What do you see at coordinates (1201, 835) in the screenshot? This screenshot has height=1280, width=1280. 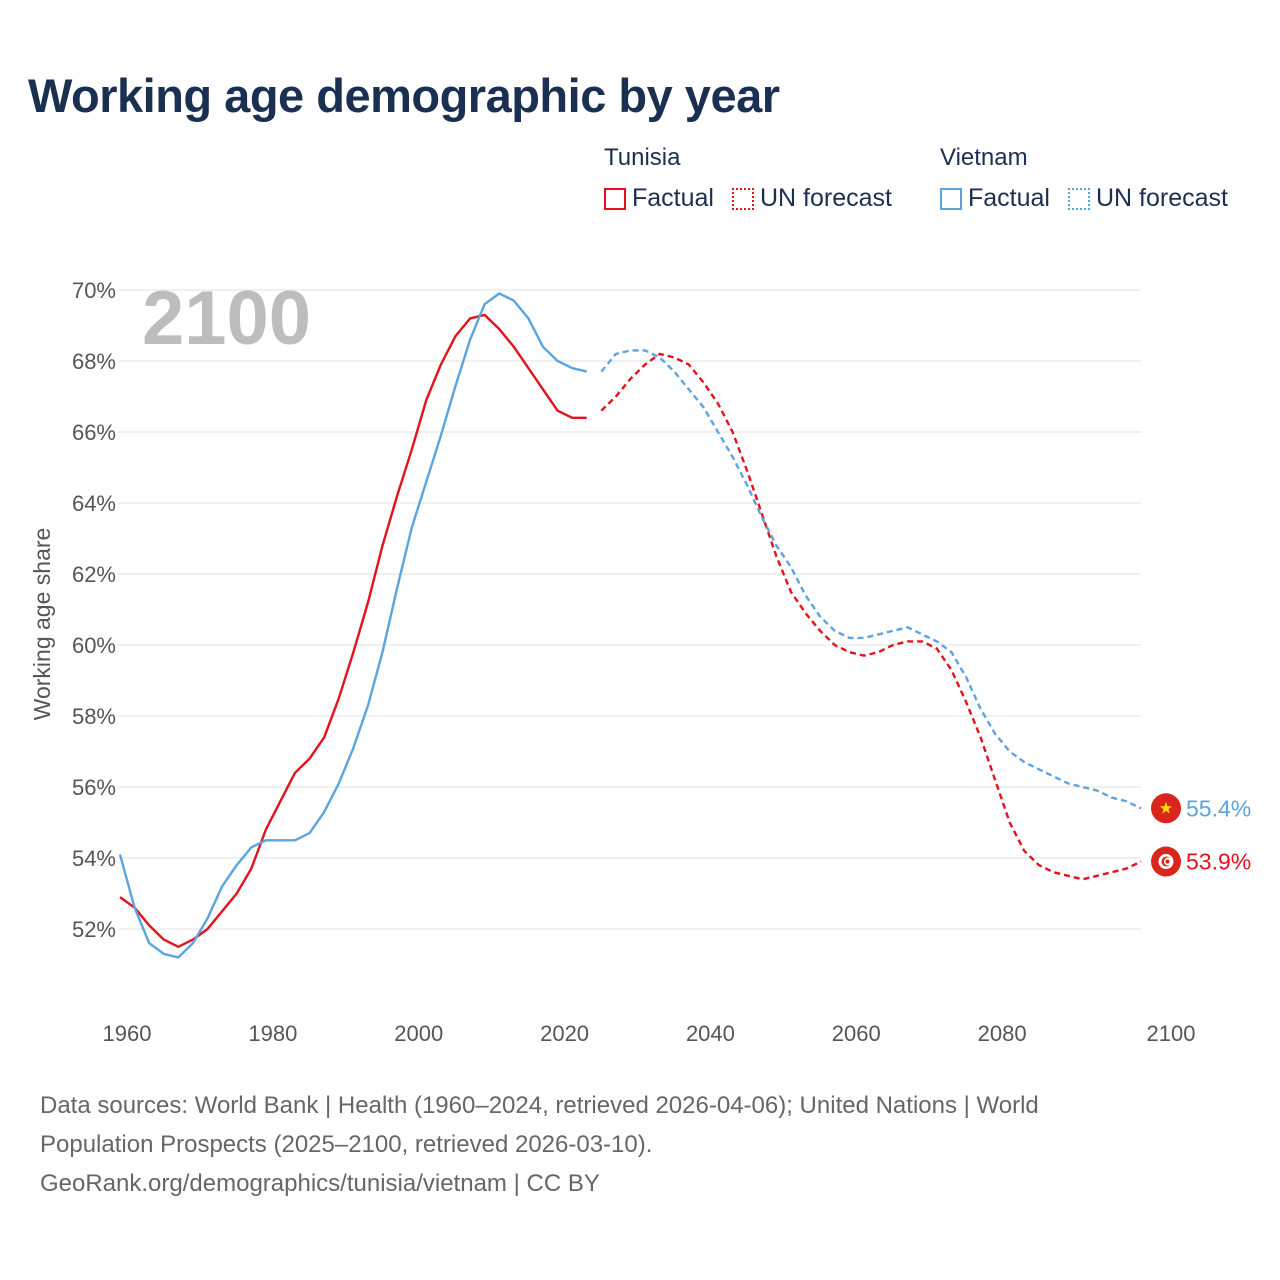 I see `series-end-markers: 53.9% 55.4%` at bounding box center [1201, 835].